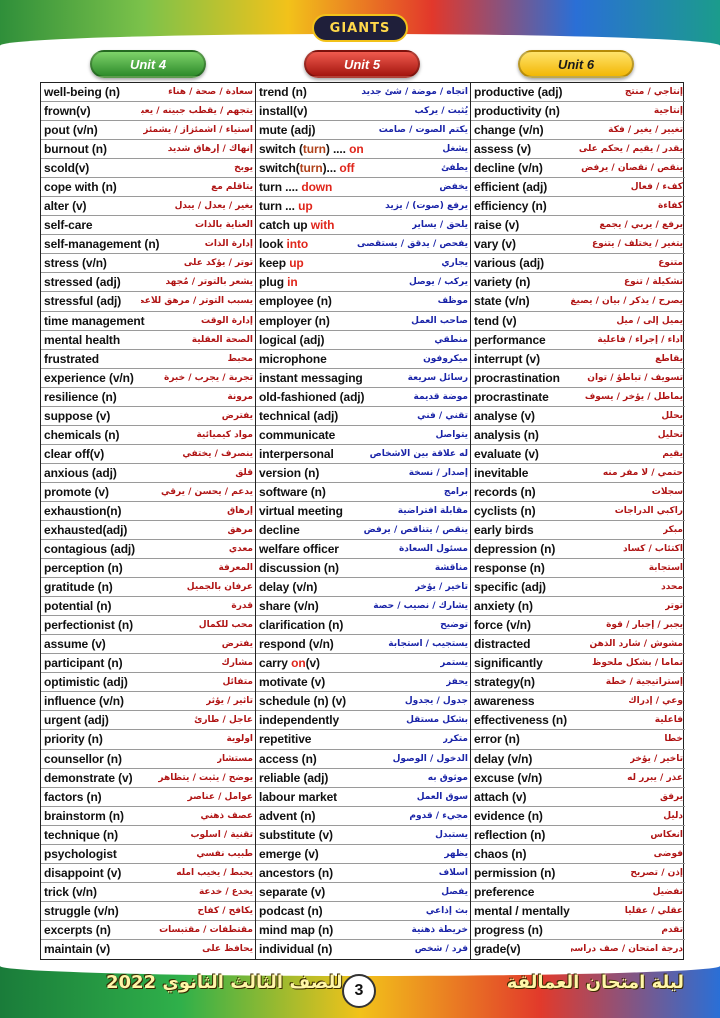 Image resolution: width=720 pixels, height=1018 pixels. I want to click on arabic-meaning: صاحب العمل, so click(439, 320).